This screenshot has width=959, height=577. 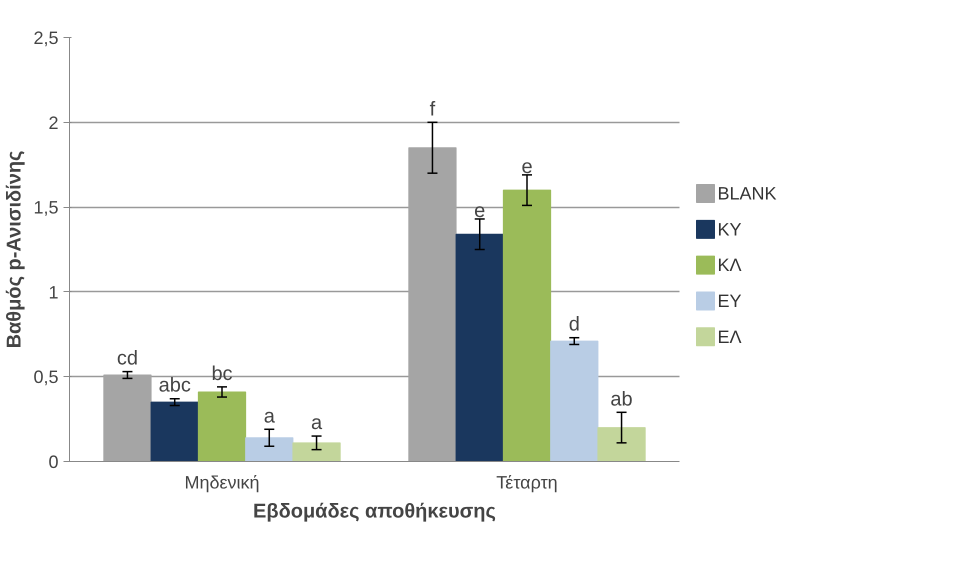 What do you see at coordinates (527, 482) in the screenshot?
I see `x-tick-label: Τέταρτη` at bounding box center [527, 482].